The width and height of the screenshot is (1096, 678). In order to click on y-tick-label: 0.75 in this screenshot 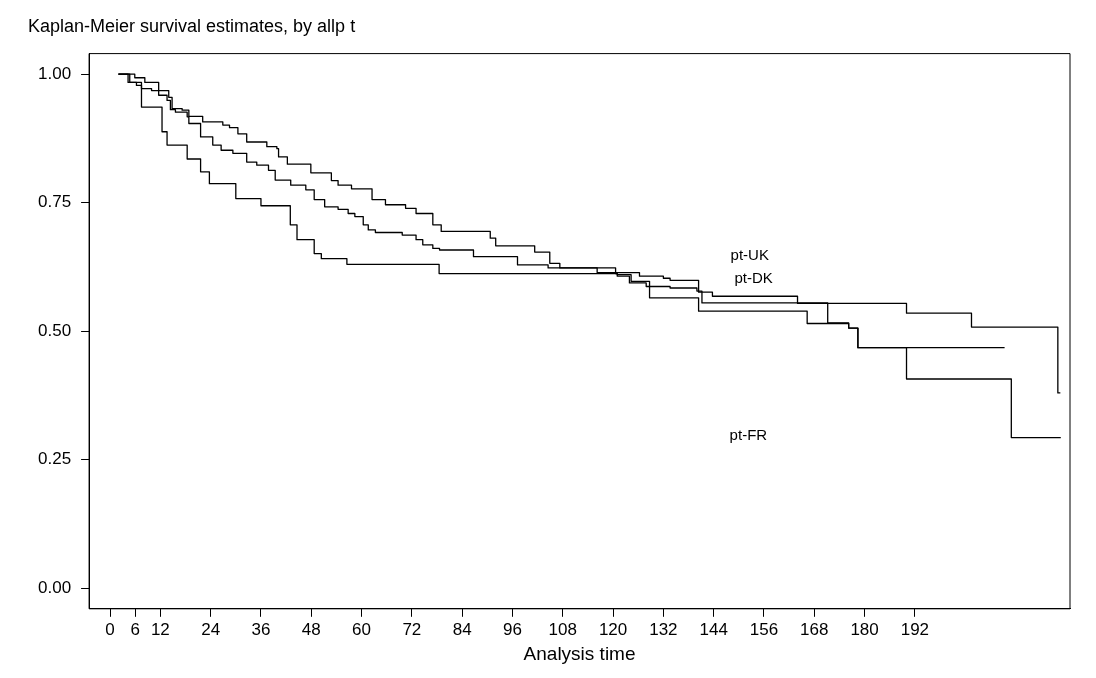, I will do `click(54, 202)`.